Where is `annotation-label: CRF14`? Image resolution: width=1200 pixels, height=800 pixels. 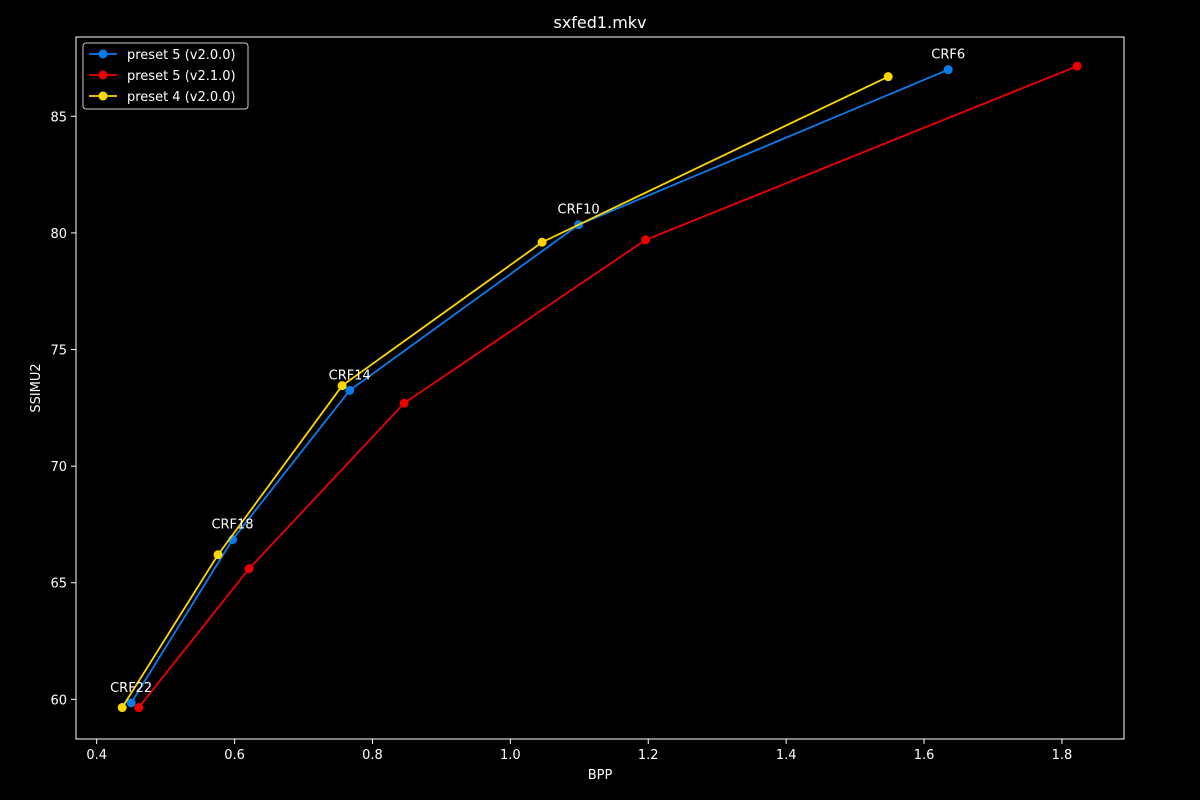 annotation-label: CRF14 is located at coordinates (350, 375).